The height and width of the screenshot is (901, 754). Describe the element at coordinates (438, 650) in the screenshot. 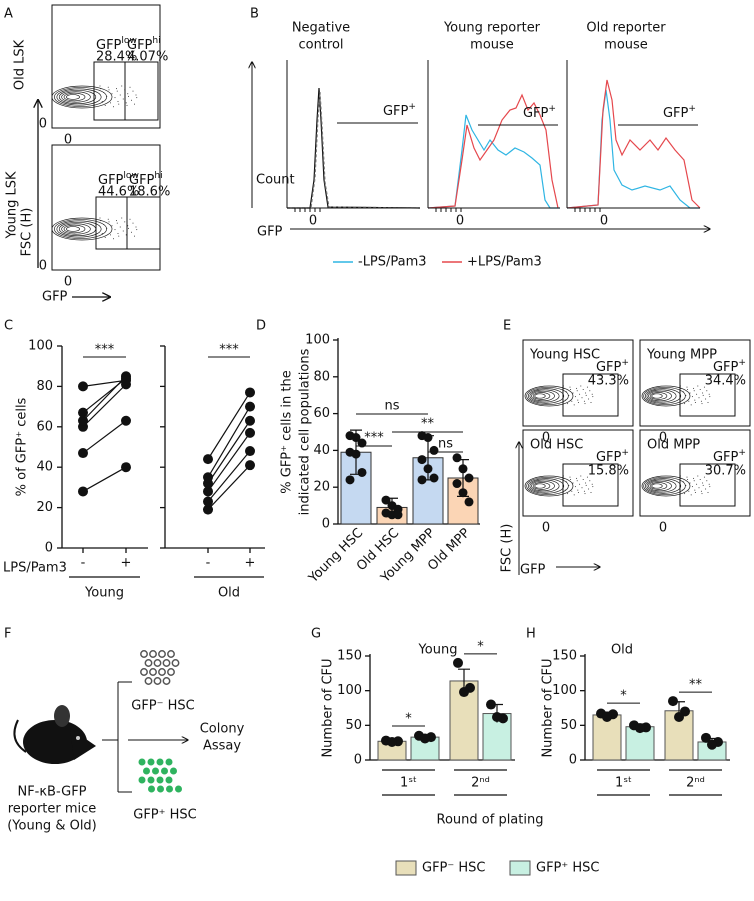

I see `chart-title: Young` at that location.